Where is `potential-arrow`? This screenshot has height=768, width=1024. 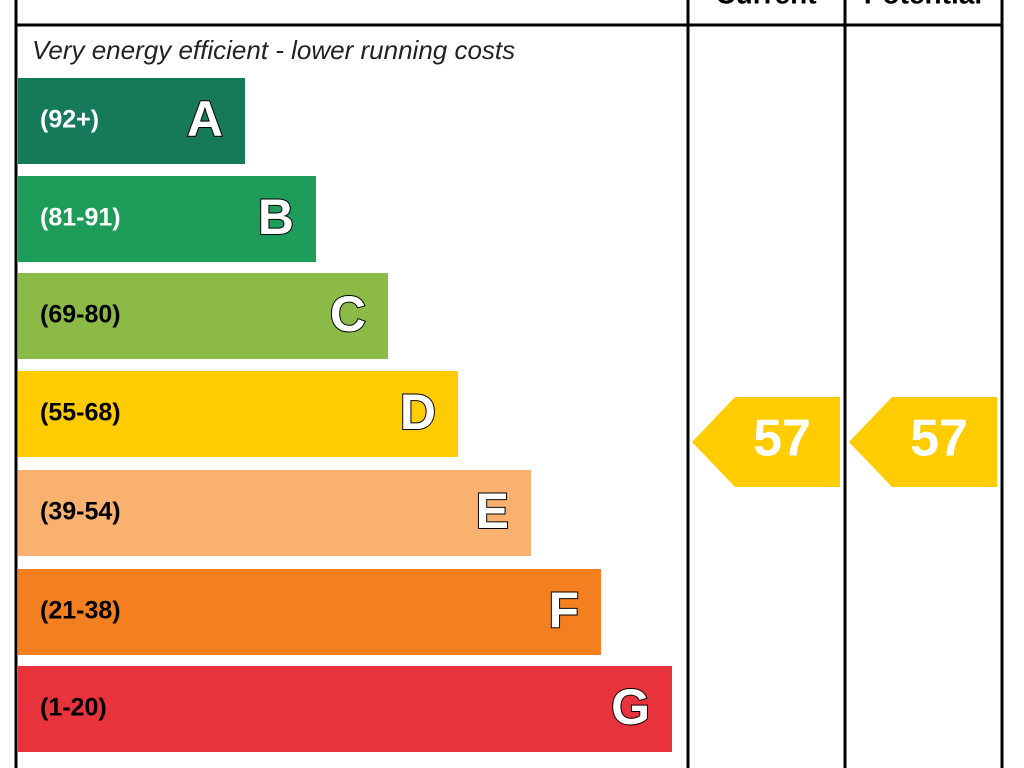 potential-arrow is located at coordinates (923, 442).